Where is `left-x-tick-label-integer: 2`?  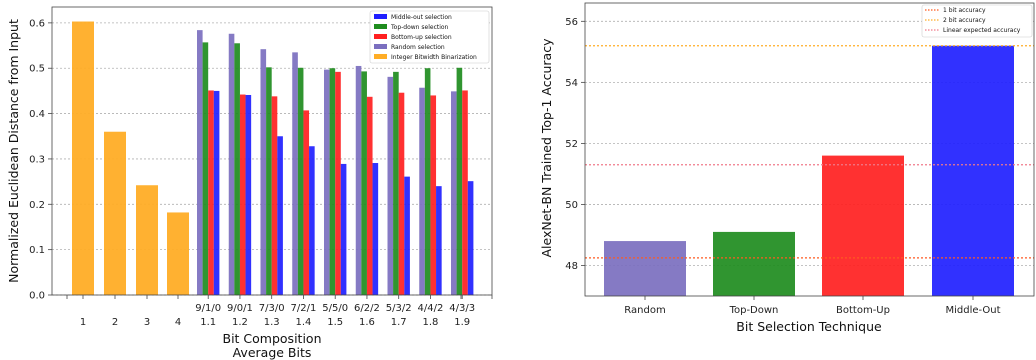
left-x-tick-label-integer: 2 is located at coordinates (115, 322).